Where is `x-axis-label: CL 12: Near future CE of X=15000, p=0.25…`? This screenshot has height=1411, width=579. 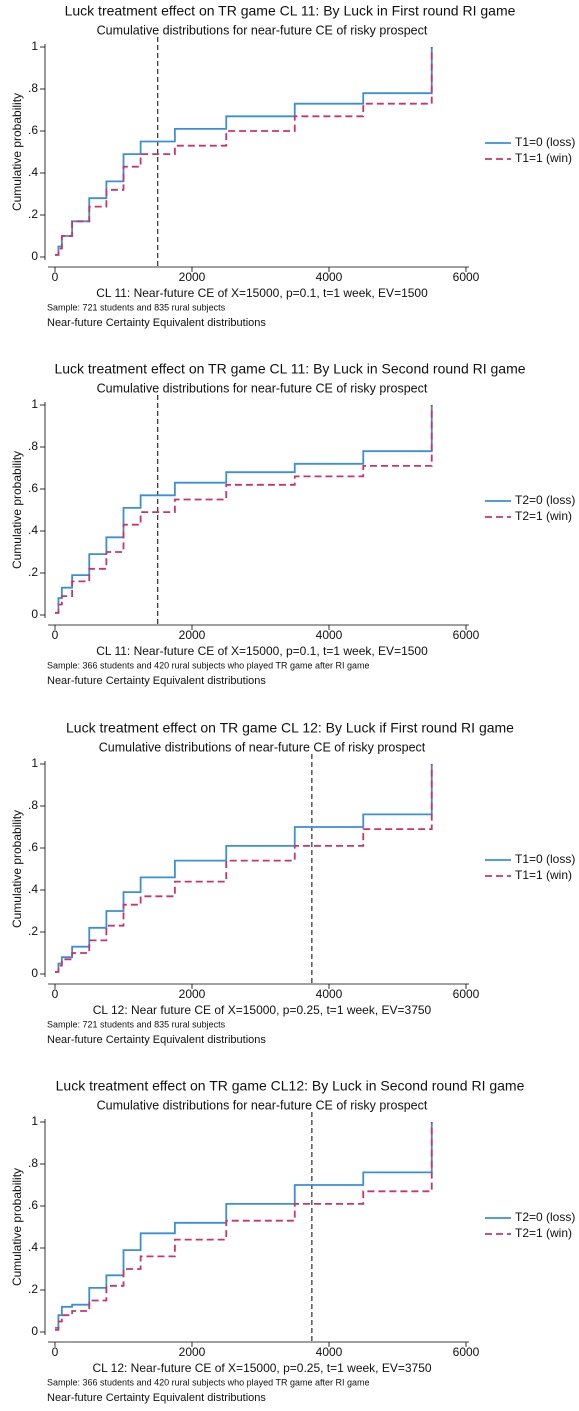
x-axis-label: CL 12: Near future CE of X=15000, p=0.25… is located at coordinates (262, 1010).